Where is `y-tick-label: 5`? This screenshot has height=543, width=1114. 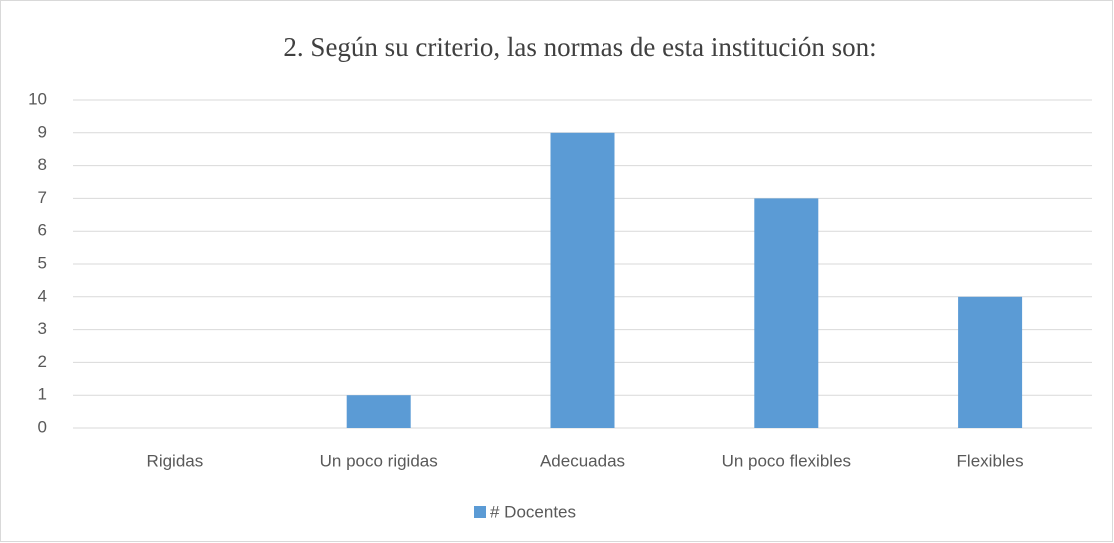
y-tick-label: 5 is located at coordinates (42, 262).